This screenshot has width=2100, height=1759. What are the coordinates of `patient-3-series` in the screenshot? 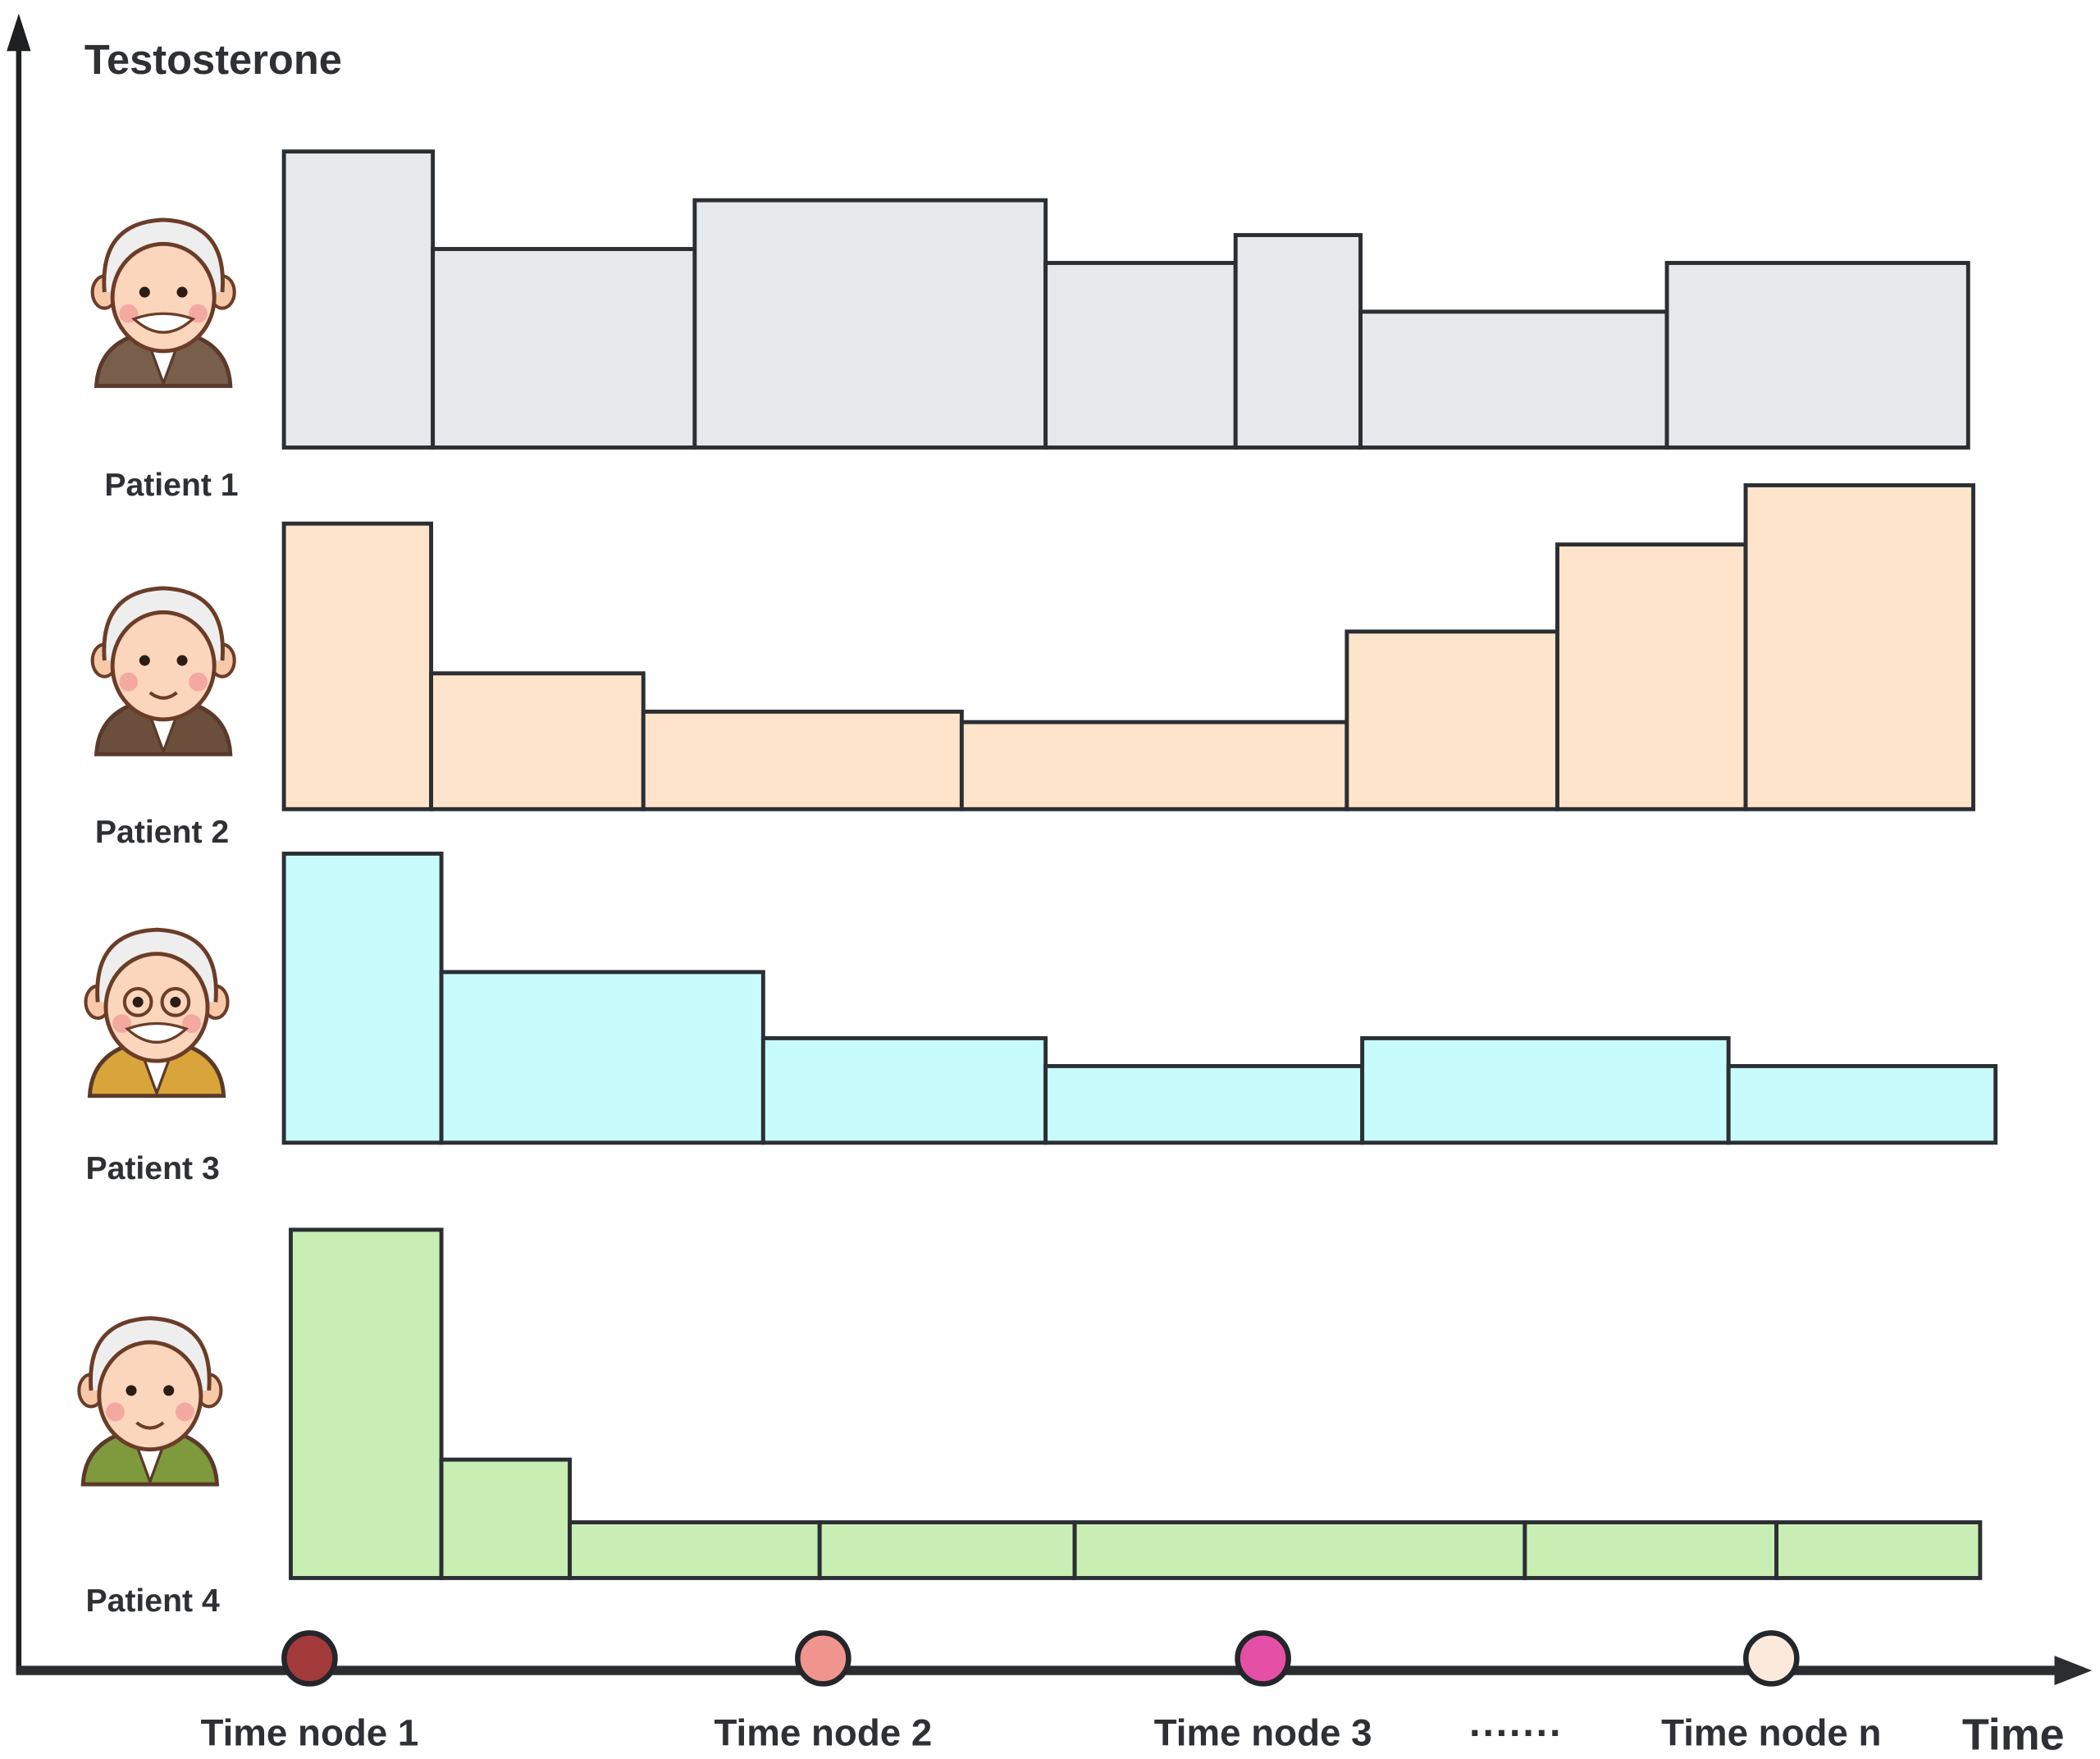 It's located at (1139, 999).